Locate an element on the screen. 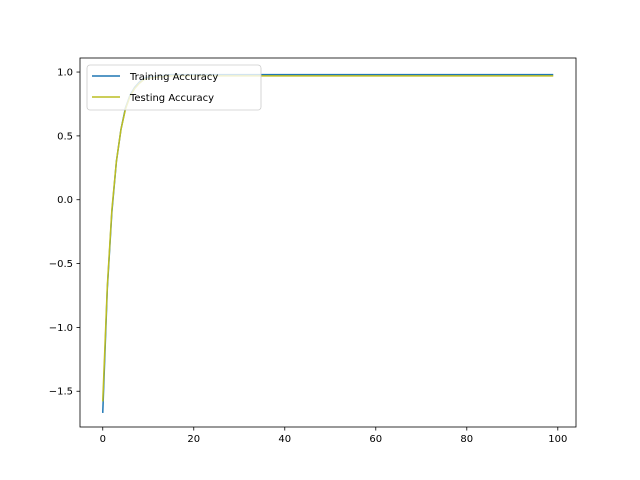 The image size is (640, 480). x-tick-label: 100 is located at coordinates (557, 439).